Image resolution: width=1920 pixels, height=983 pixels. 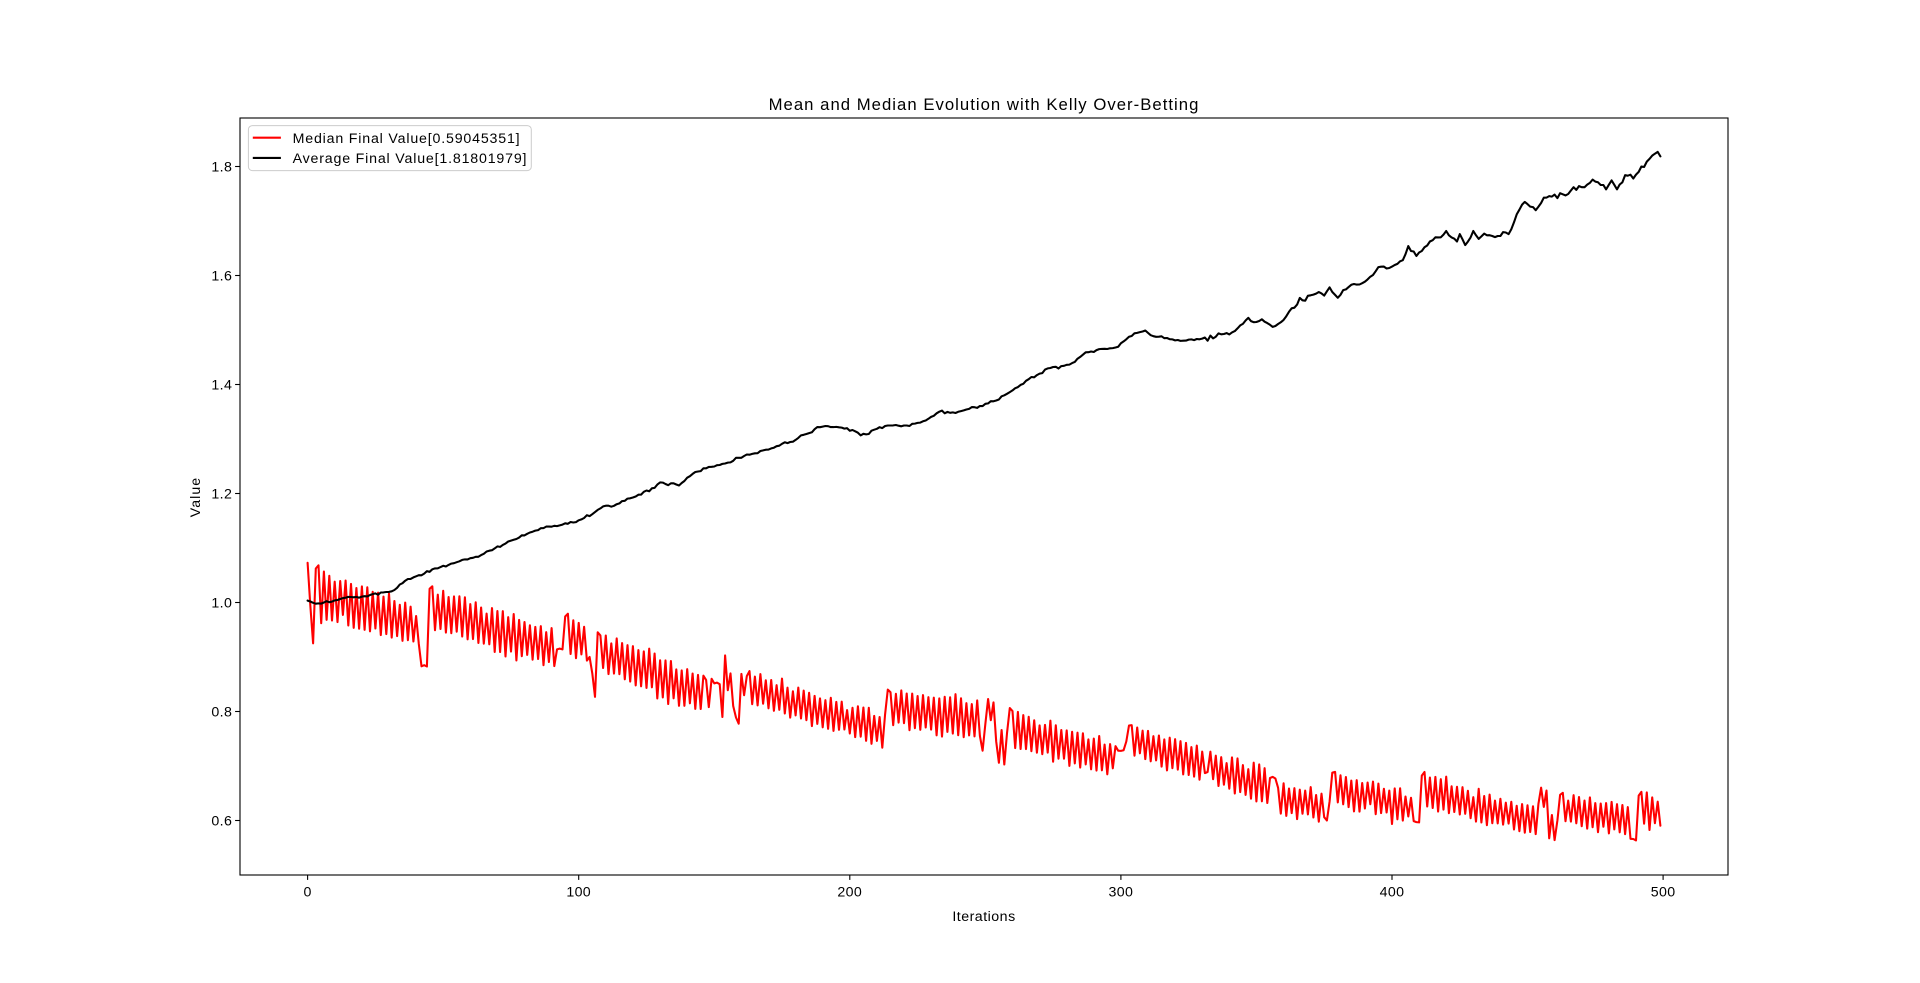 I want to click on svg-text: 0.6, so click(x=221, y=821).